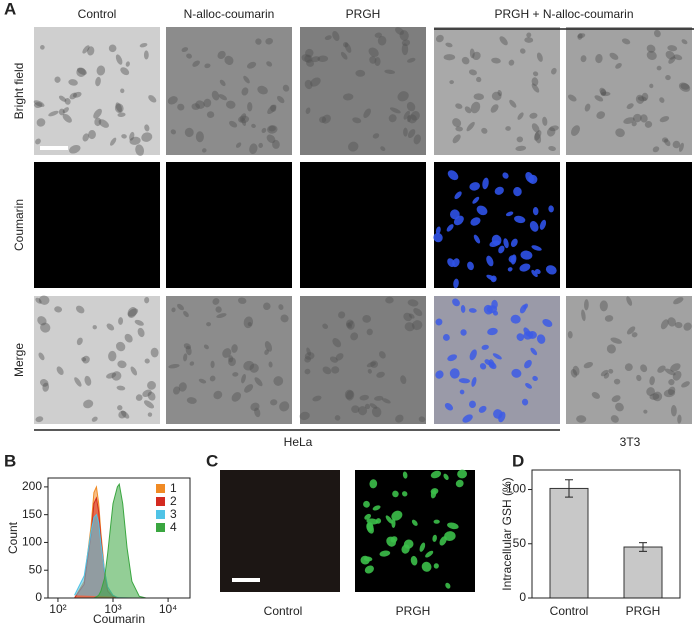 The height and width of the screenshot is (630, 700). I want to click on row-label: Bright field, so click(19, 91).